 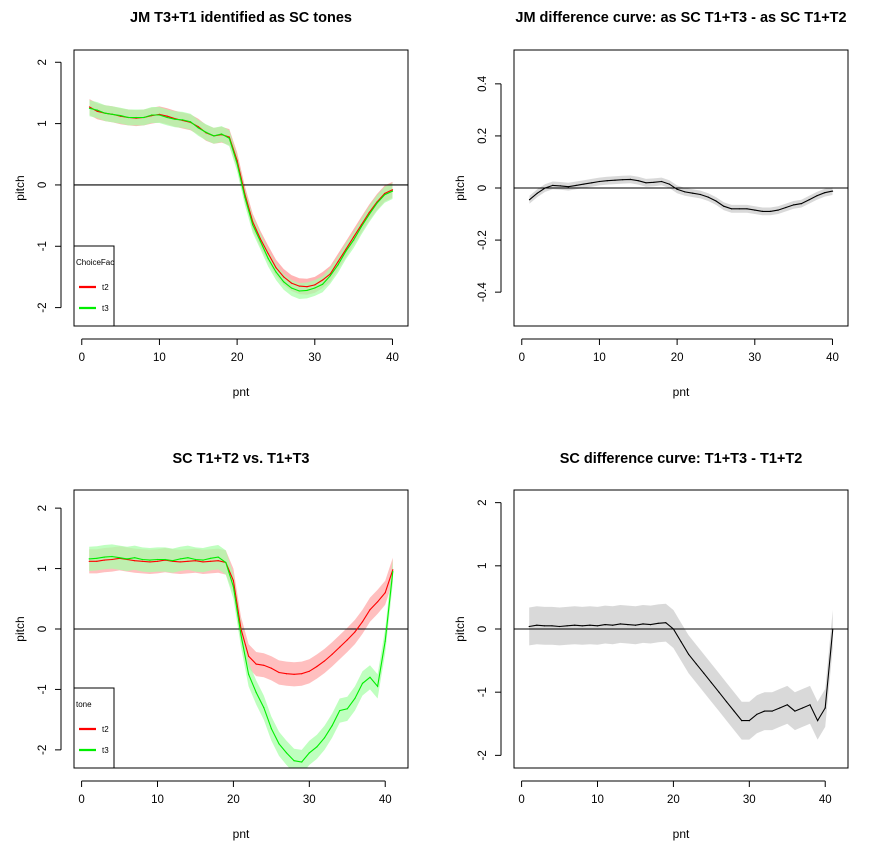 I want to click on x-tick-label: 20, so click(x=233, y=800).